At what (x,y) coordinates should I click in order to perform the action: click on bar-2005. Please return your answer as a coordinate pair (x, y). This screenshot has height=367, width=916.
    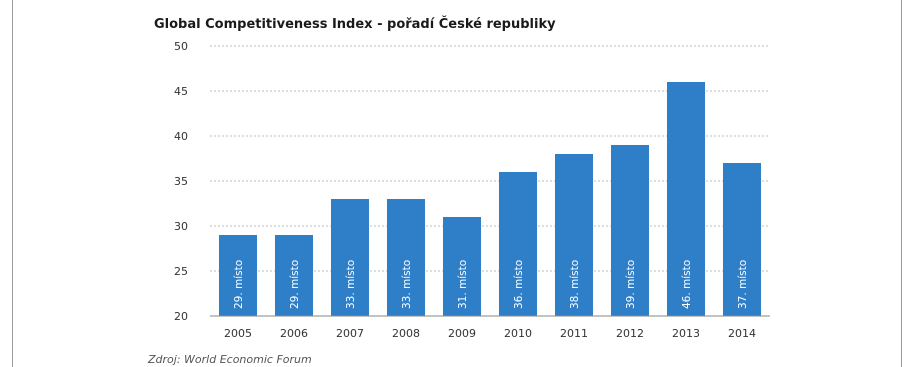
    Looking at the image, I should click on (238, 275).